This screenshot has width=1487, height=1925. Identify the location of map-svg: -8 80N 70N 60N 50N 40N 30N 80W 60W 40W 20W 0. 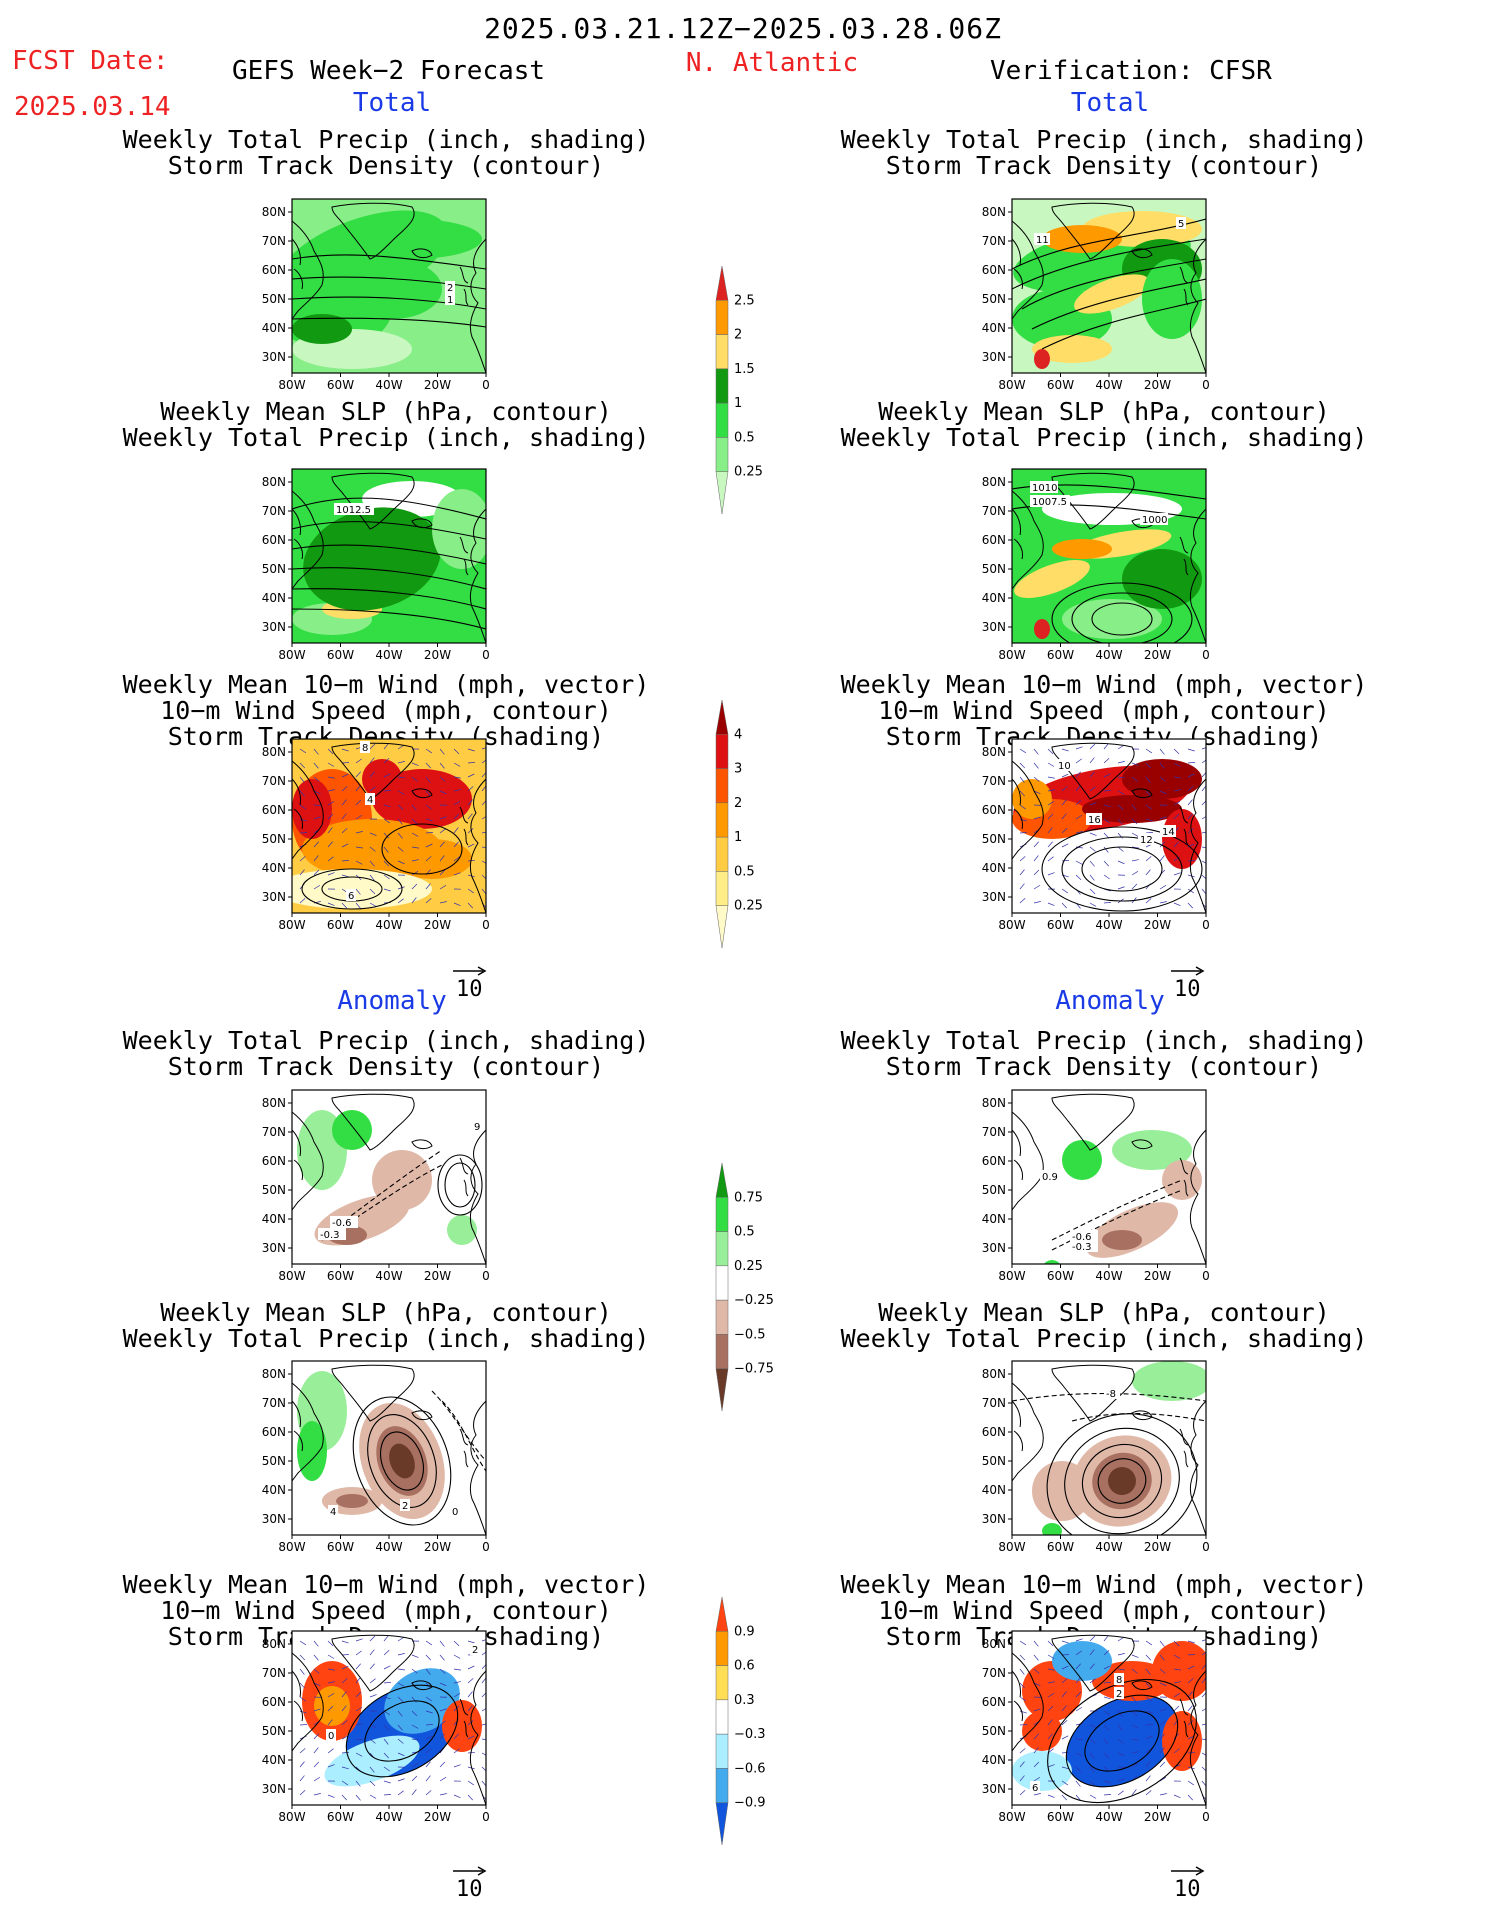
(1096, 1457).